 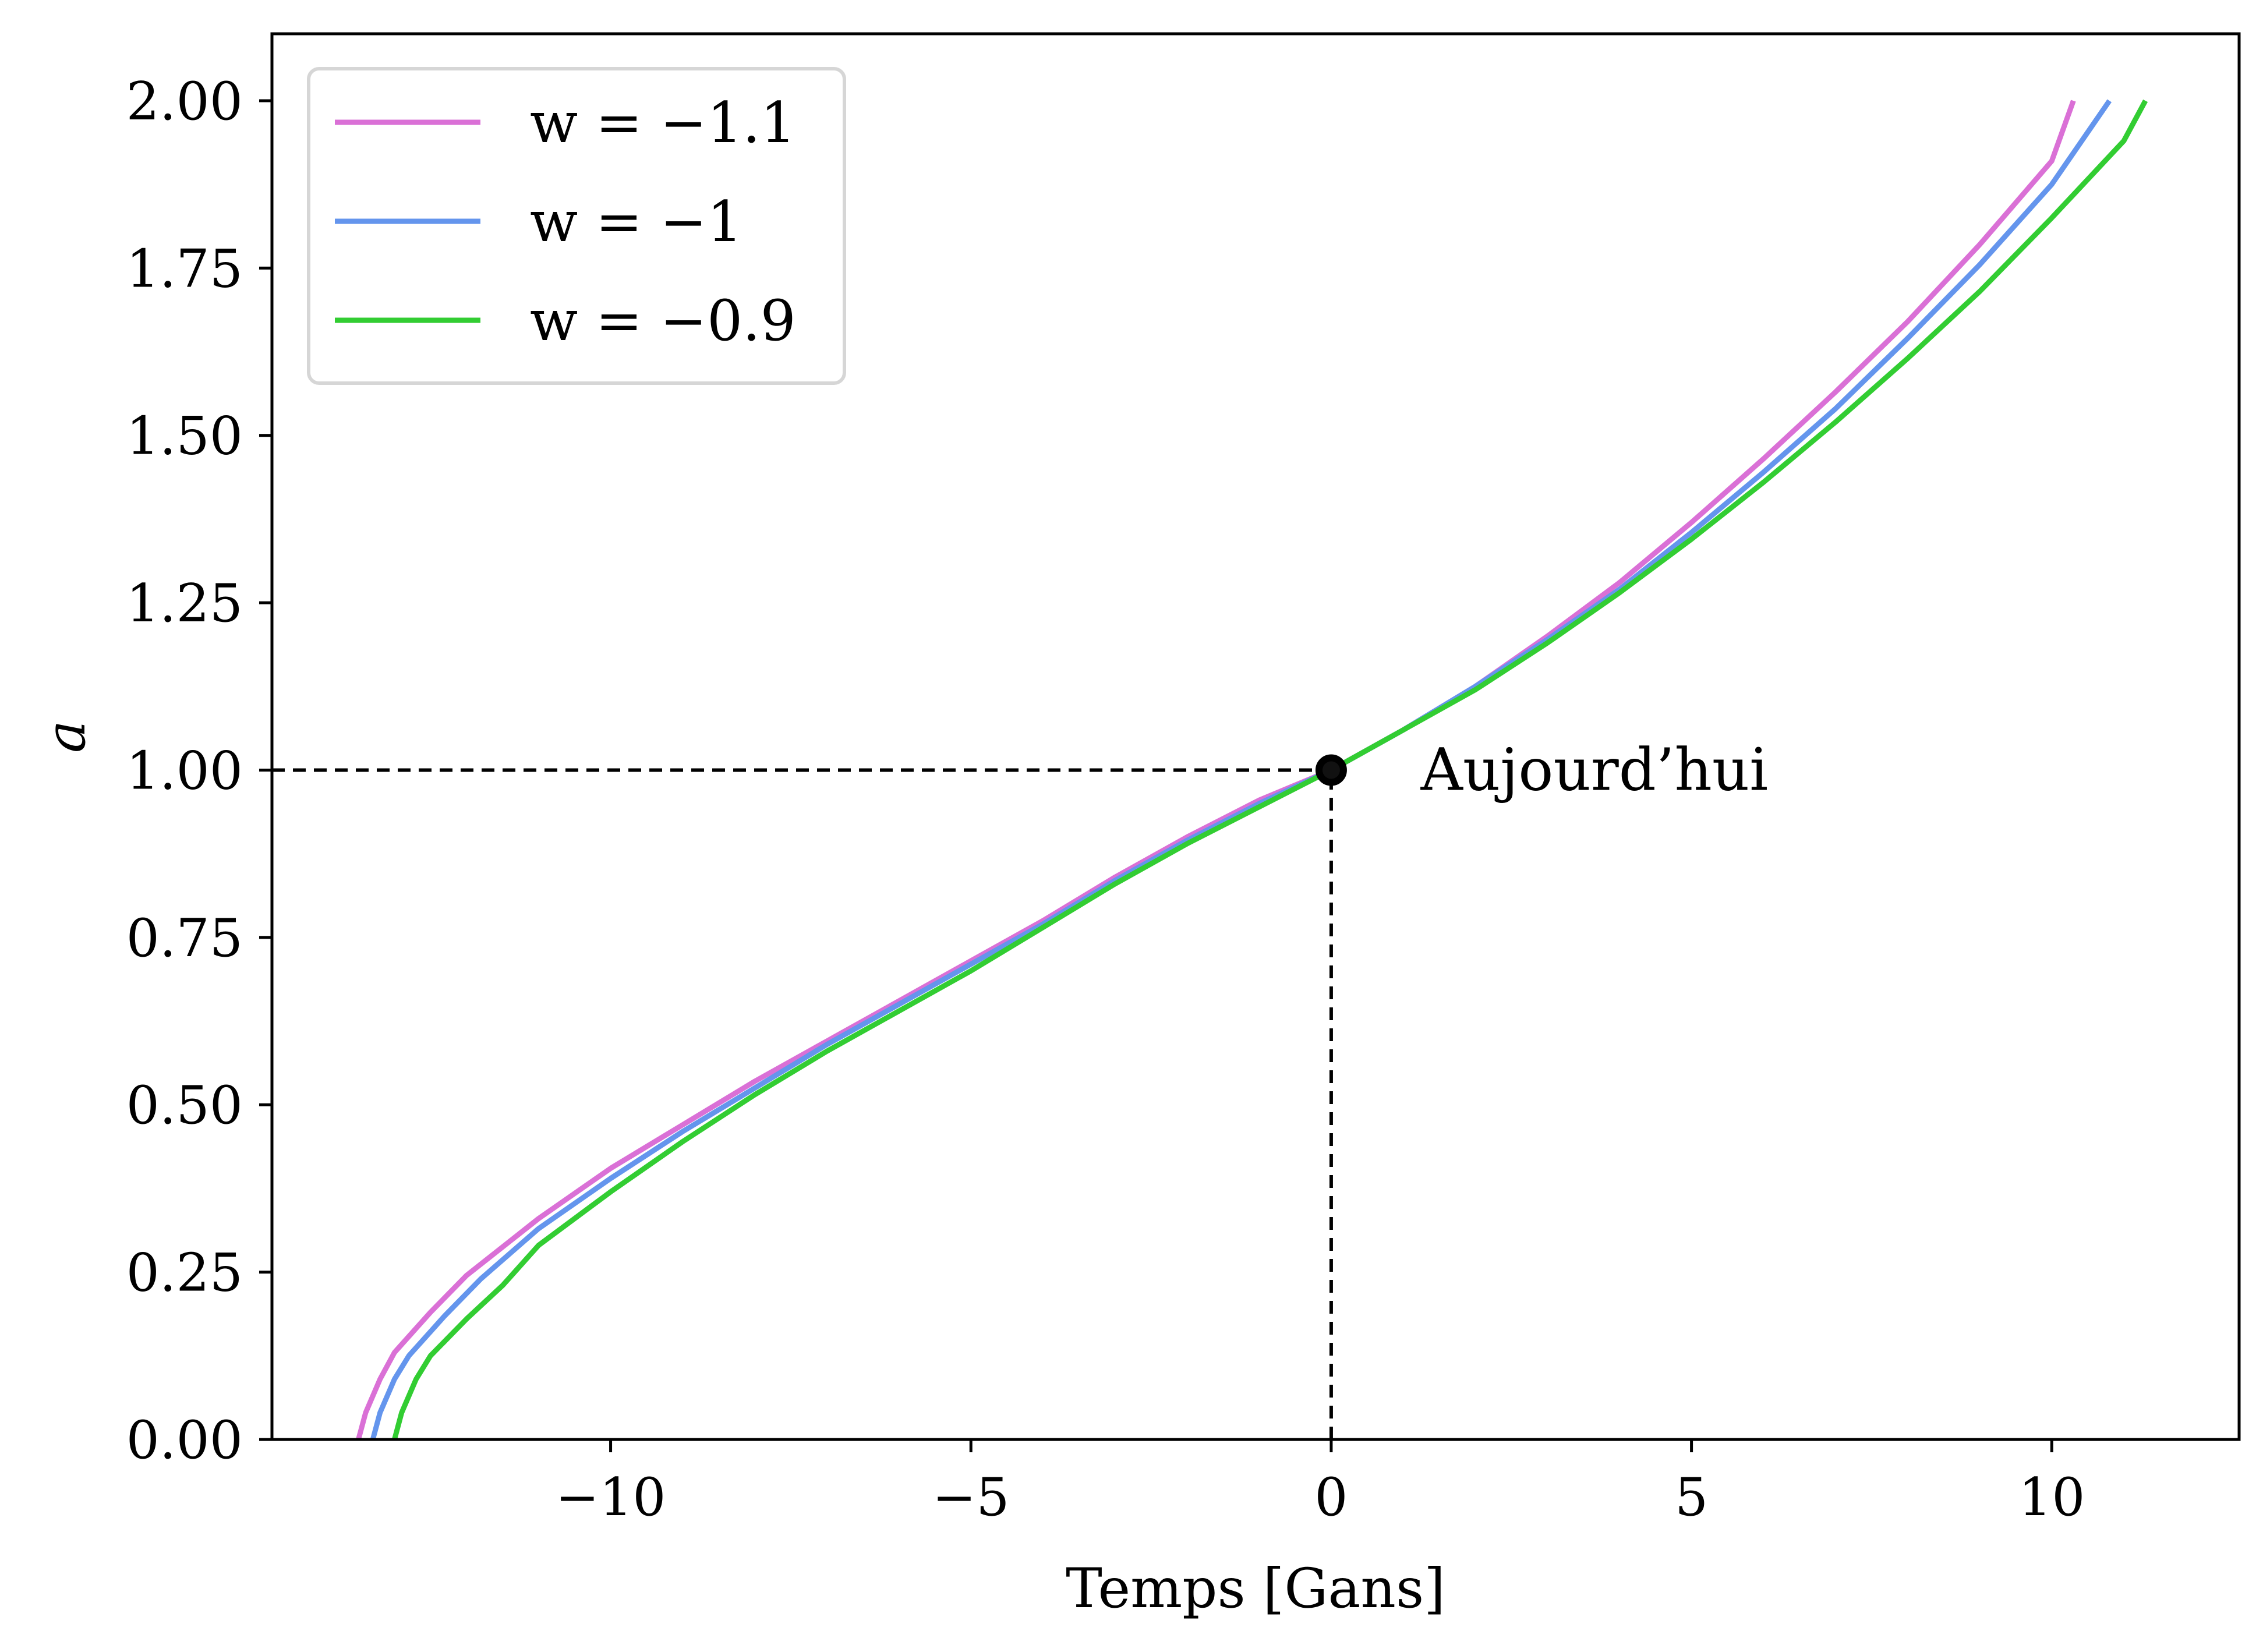 What do you see at coordinates (1256, 1589) in the screenshot?
I see `x-axis-label: Temps [Gans]` at bounding box center [1256, 1589].